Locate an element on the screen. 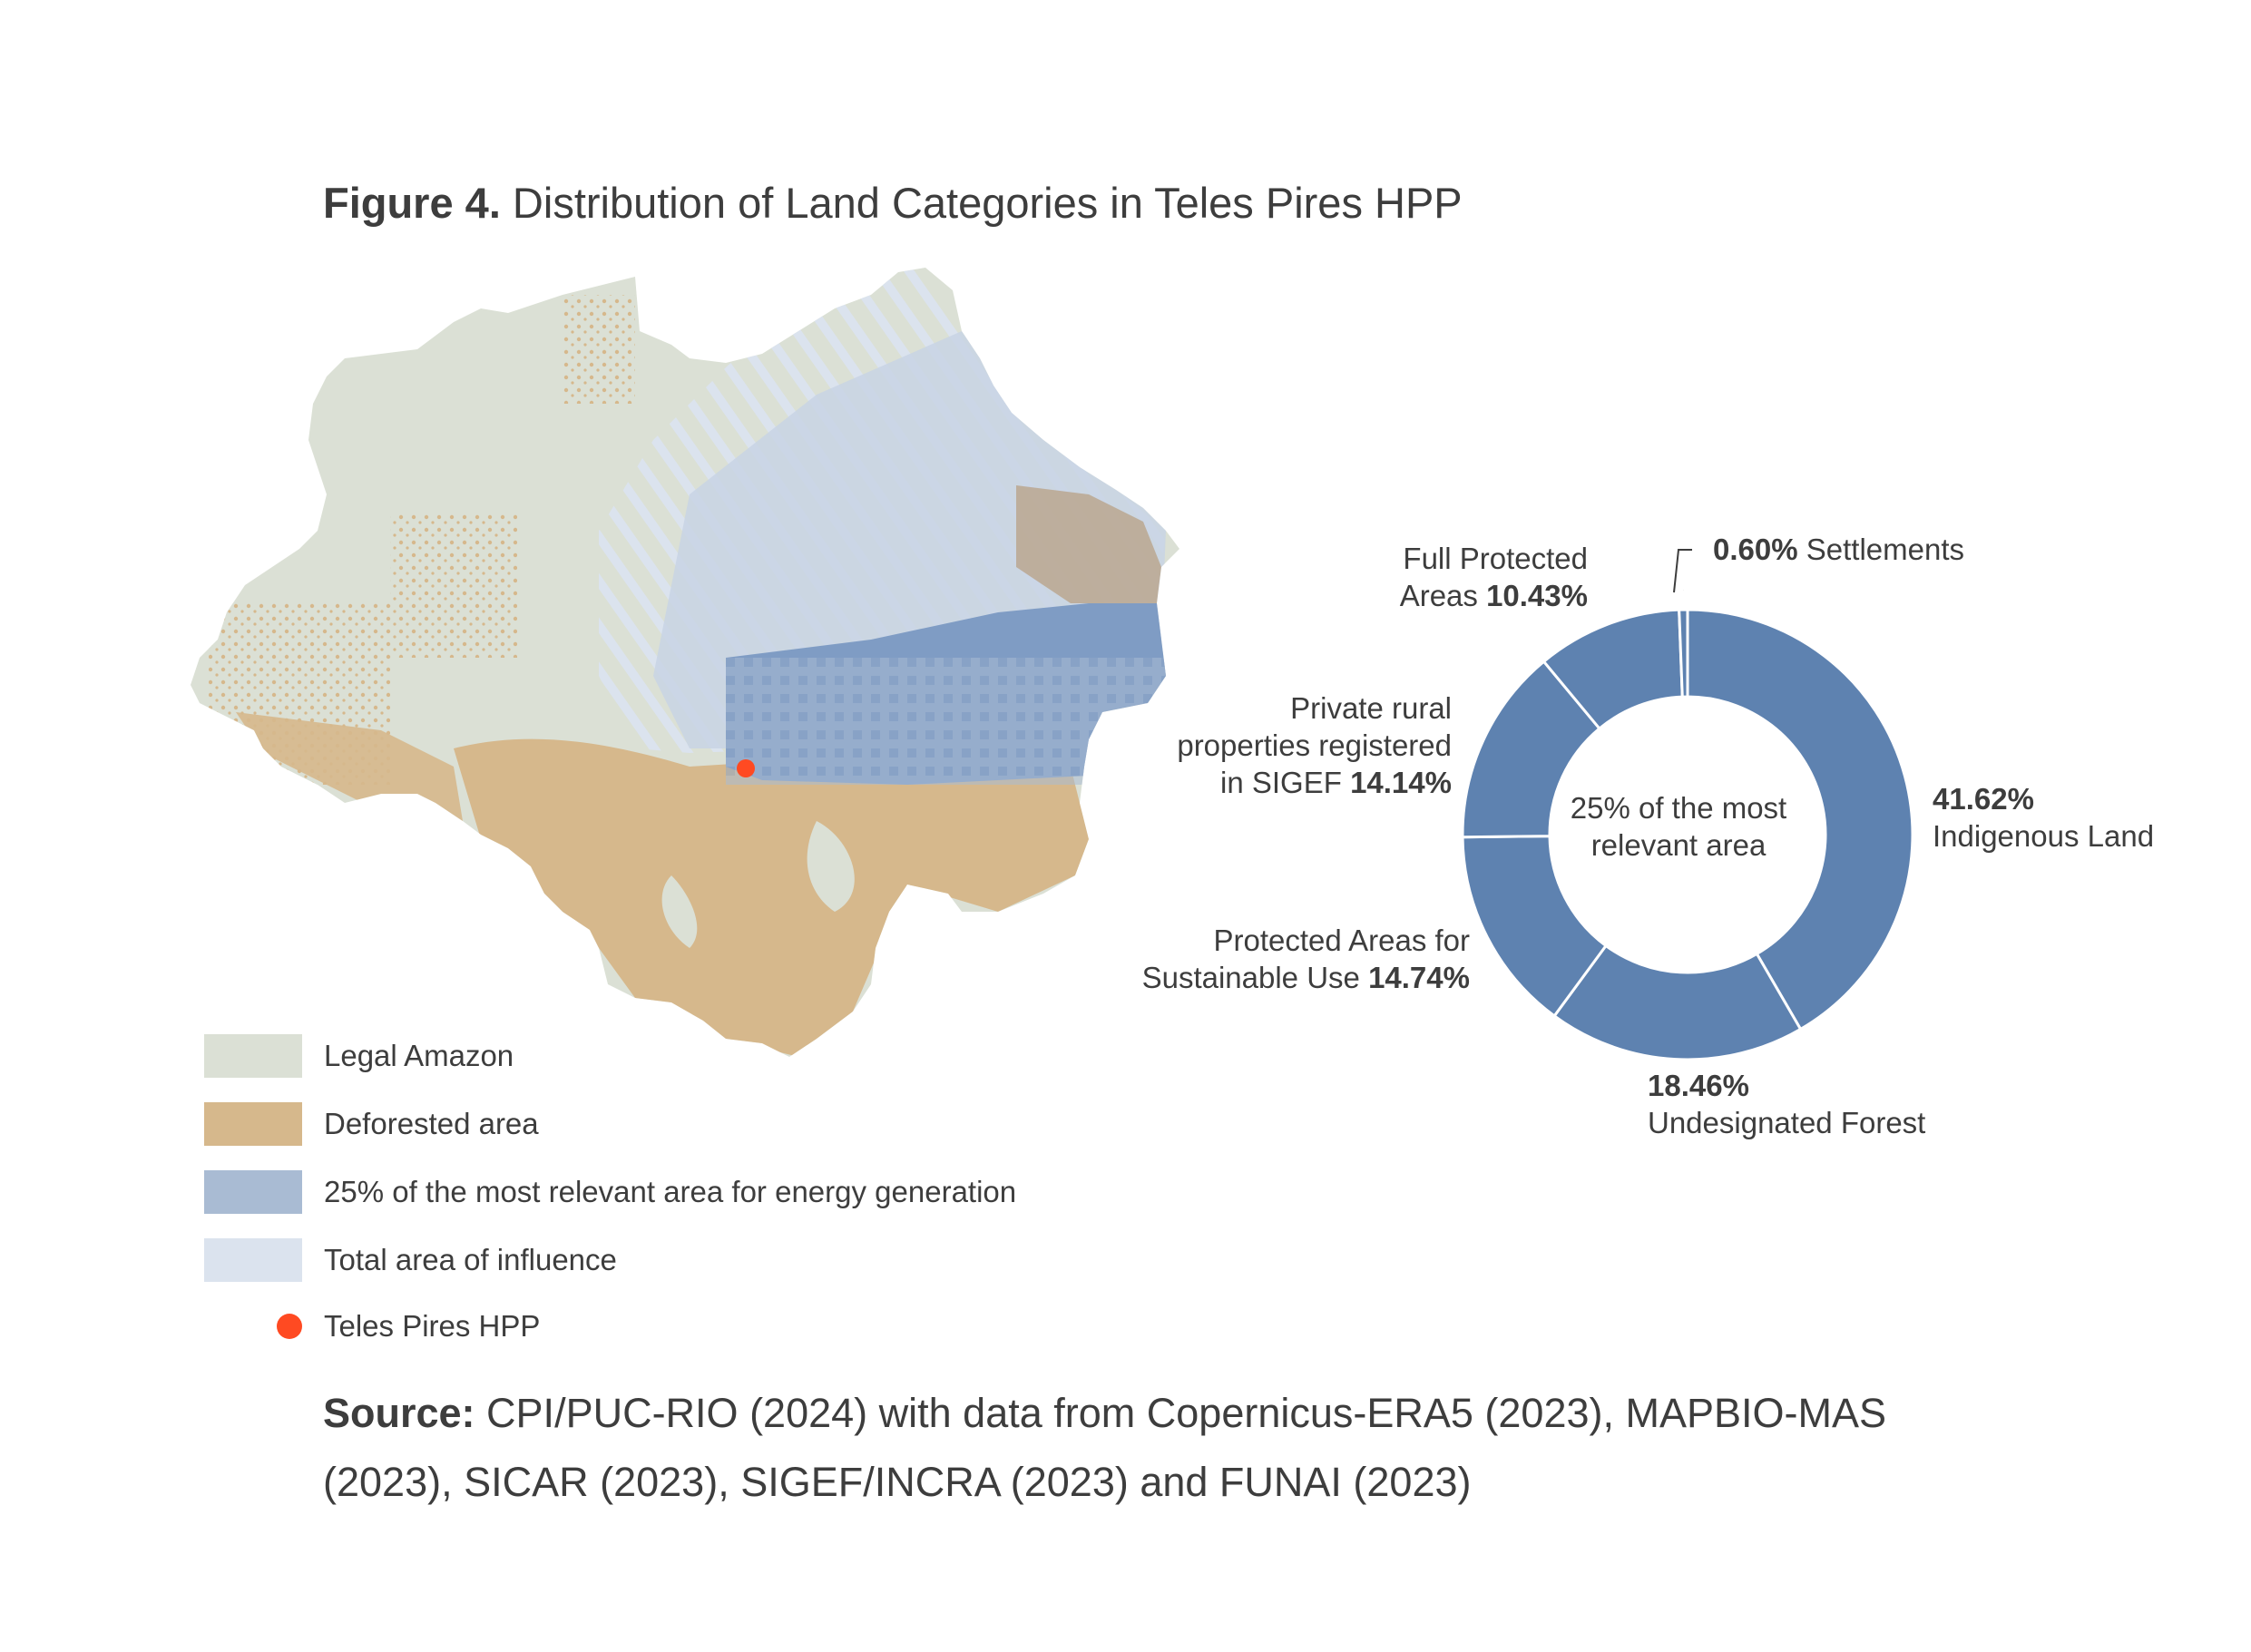  donut-slices is located at coordinates (1687, 834).